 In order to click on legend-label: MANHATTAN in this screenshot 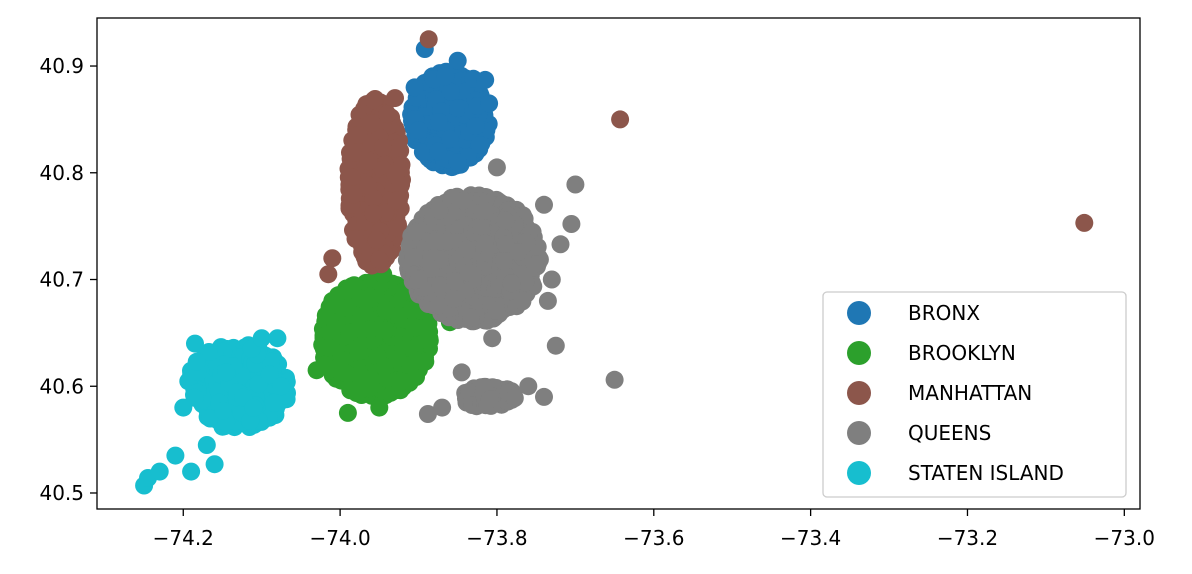, I will do `click(970, 393)`.